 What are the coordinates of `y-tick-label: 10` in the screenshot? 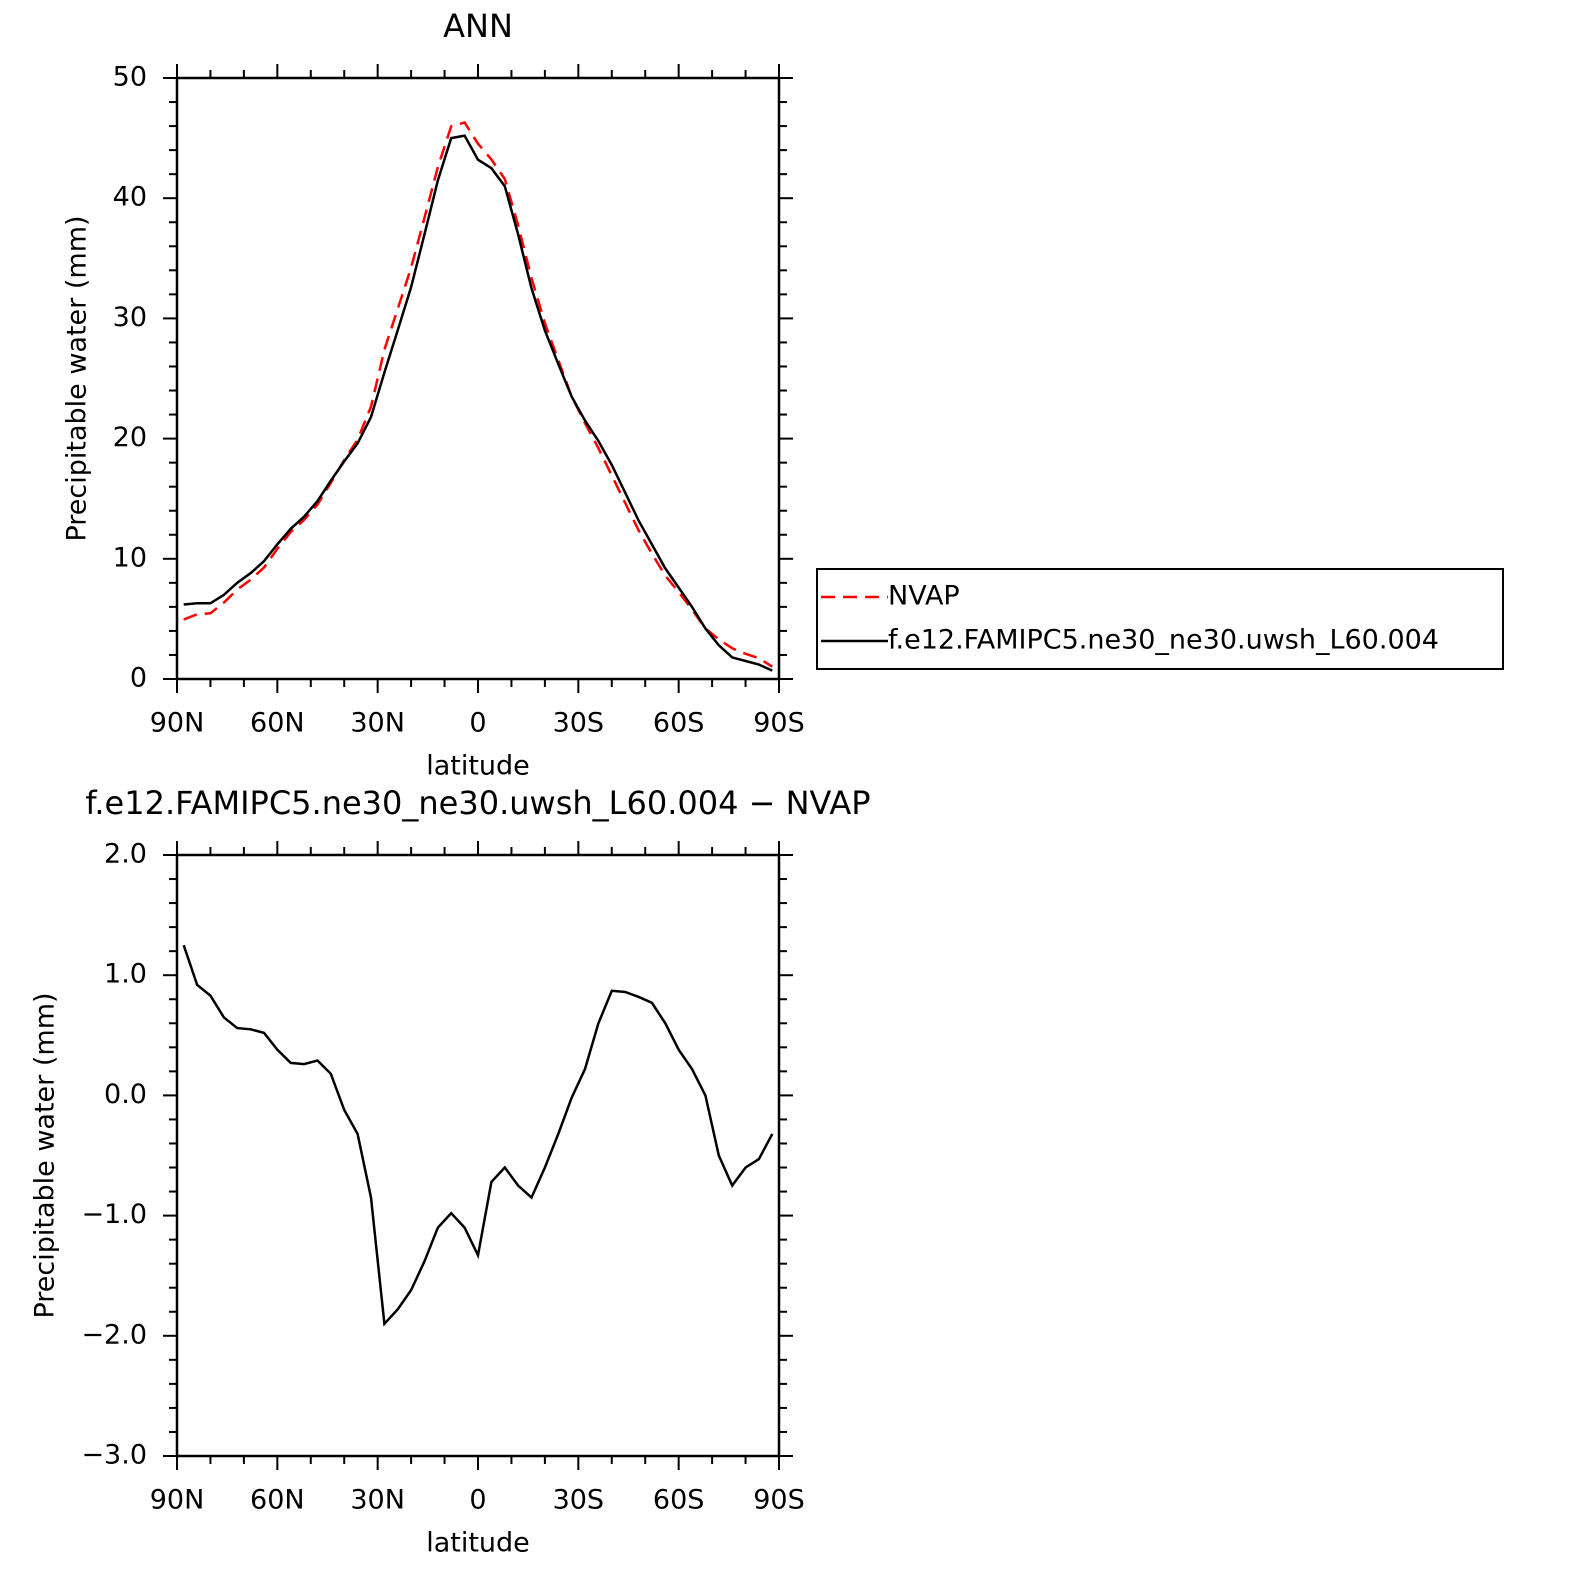 It's located at (130, 557).